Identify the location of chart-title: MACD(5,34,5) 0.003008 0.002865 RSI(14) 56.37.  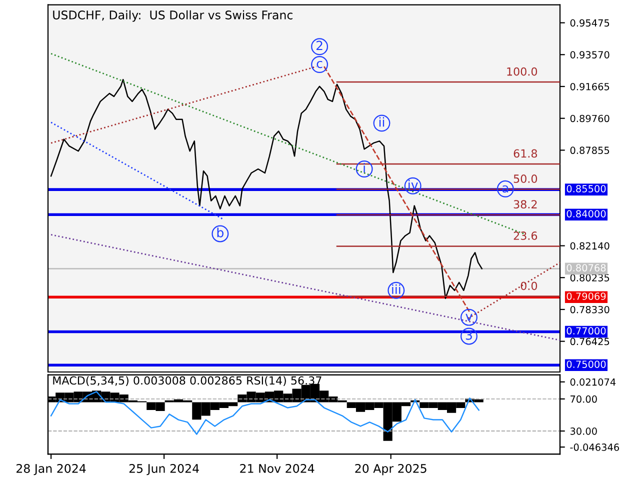
(187, 381).